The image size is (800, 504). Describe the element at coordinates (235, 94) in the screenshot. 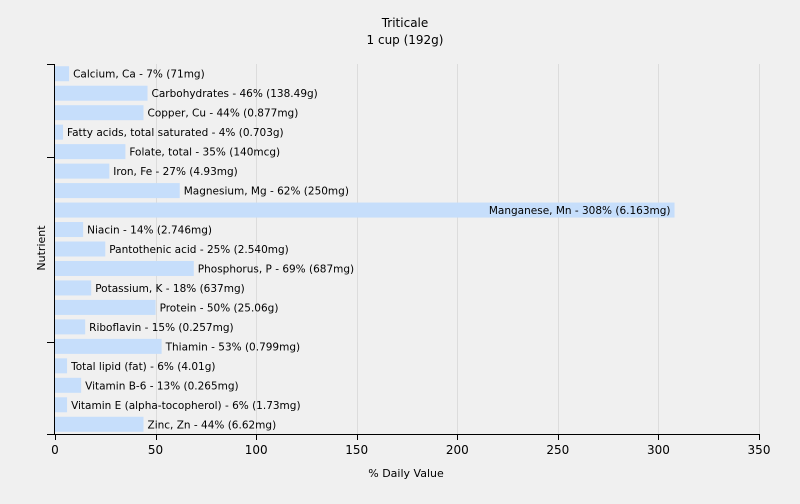

I see `bar-label-1: Carbohydrates - 46% (138.49g)` at that location.